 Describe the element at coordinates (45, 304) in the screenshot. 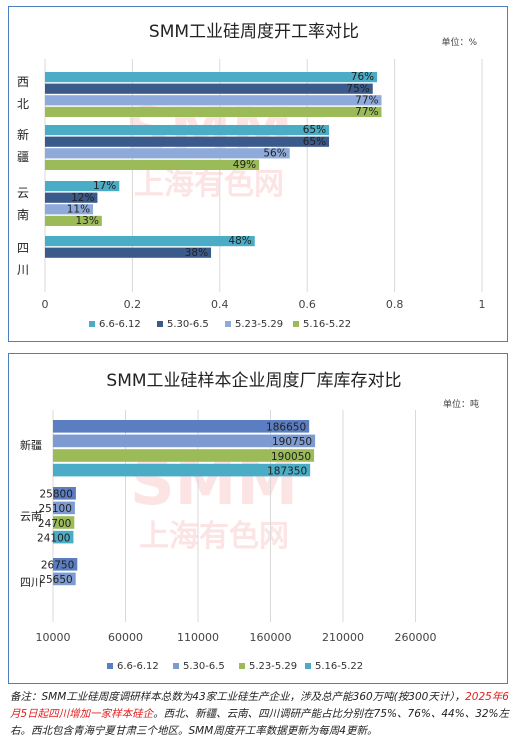

I see `x-tick-label: 0` at that location.